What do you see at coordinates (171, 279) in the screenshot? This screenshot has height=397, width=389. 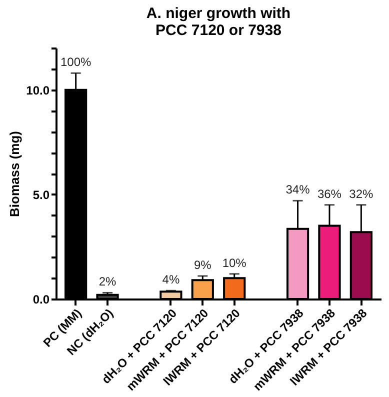 I see `annotation: 4%` at bounding box center [171, 279].